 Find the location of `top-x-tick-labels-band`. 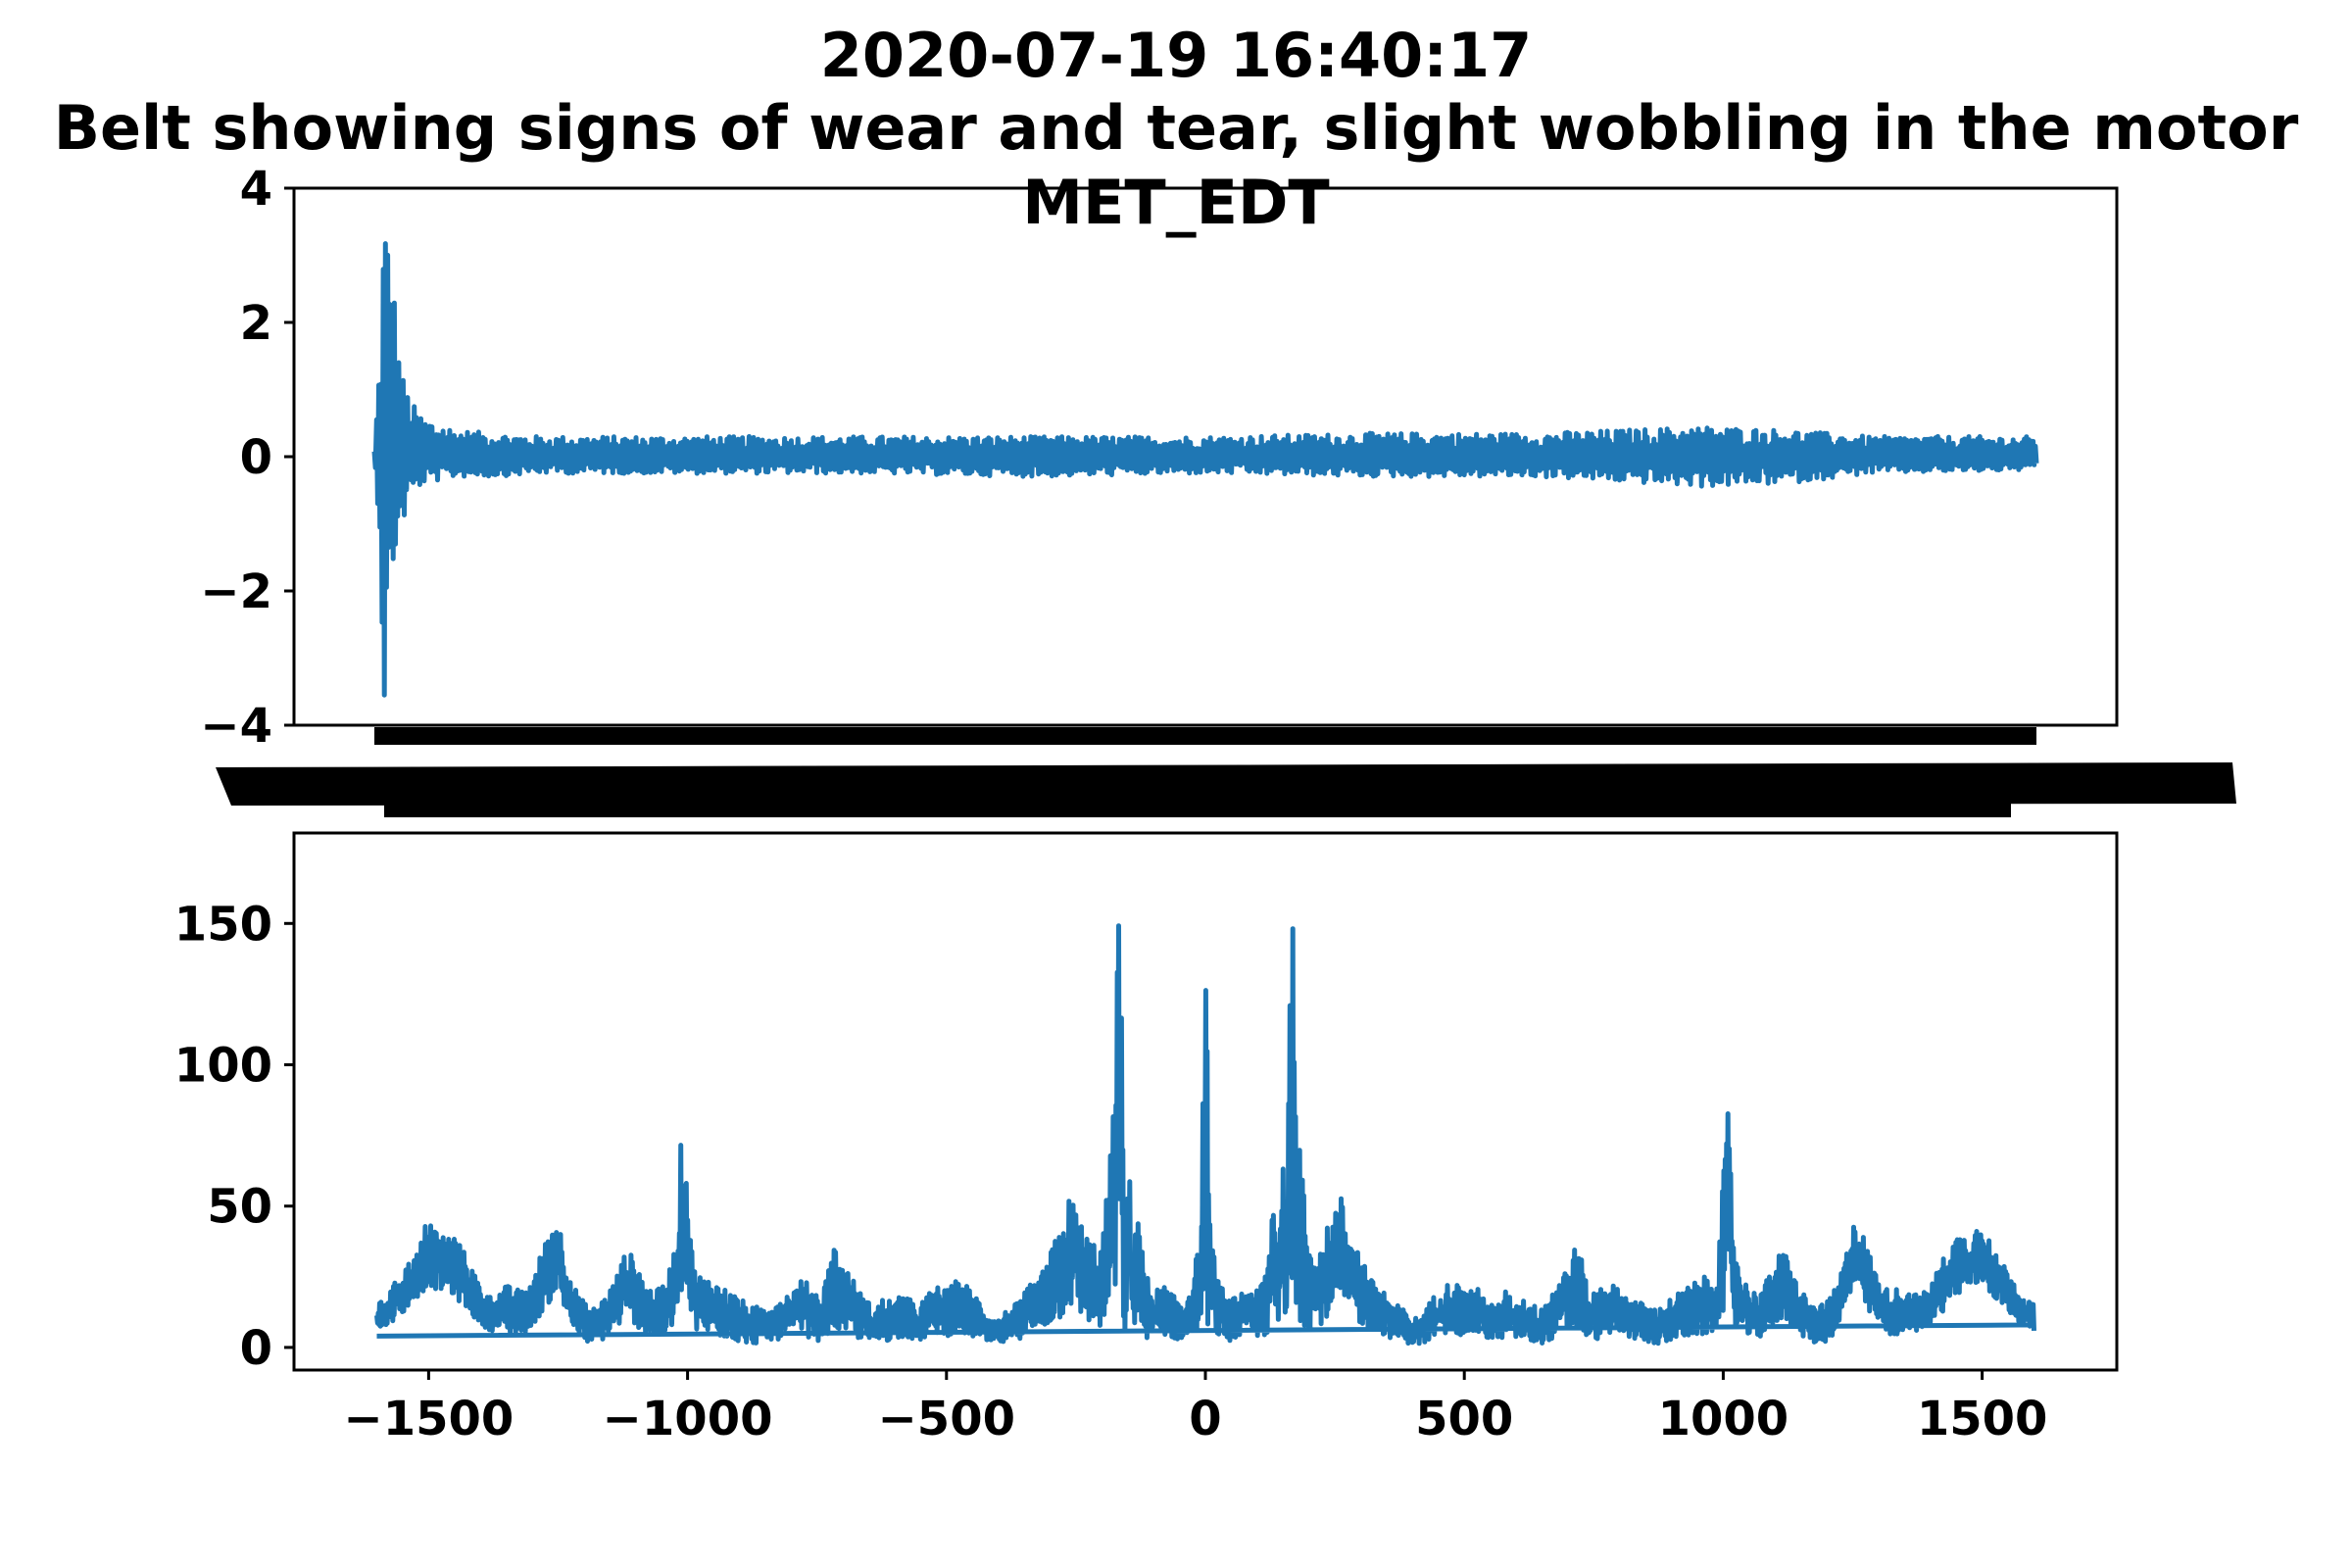

top-x-tick-labels-band is located at coordinates (1226, 784).